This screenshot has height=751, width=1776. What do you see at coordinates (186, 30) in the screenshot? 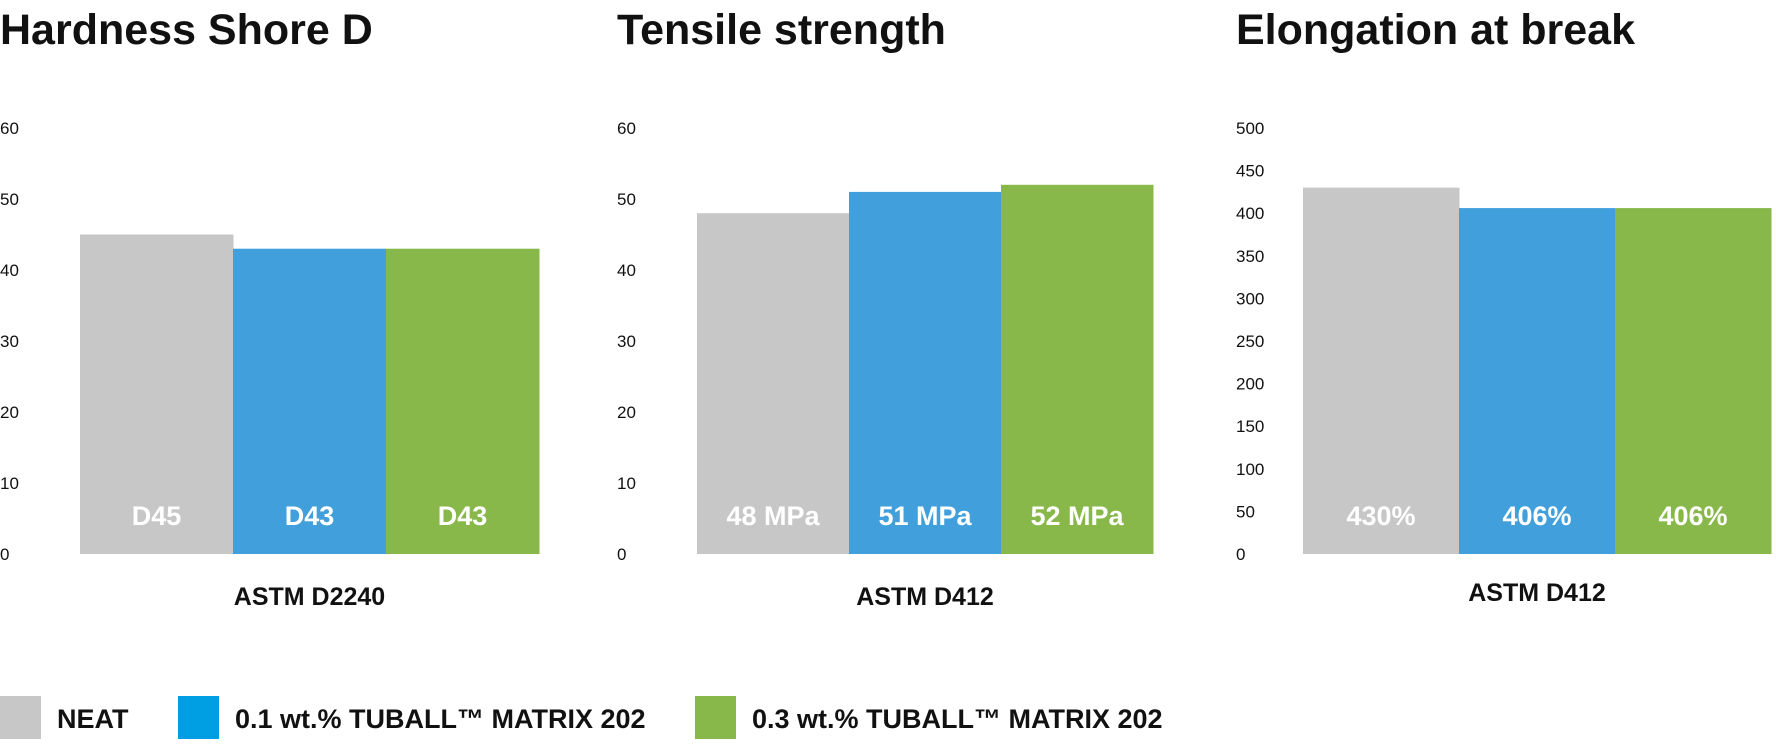
I see `chart-title: Hardness Shore D` at bounding box center [186, 30].